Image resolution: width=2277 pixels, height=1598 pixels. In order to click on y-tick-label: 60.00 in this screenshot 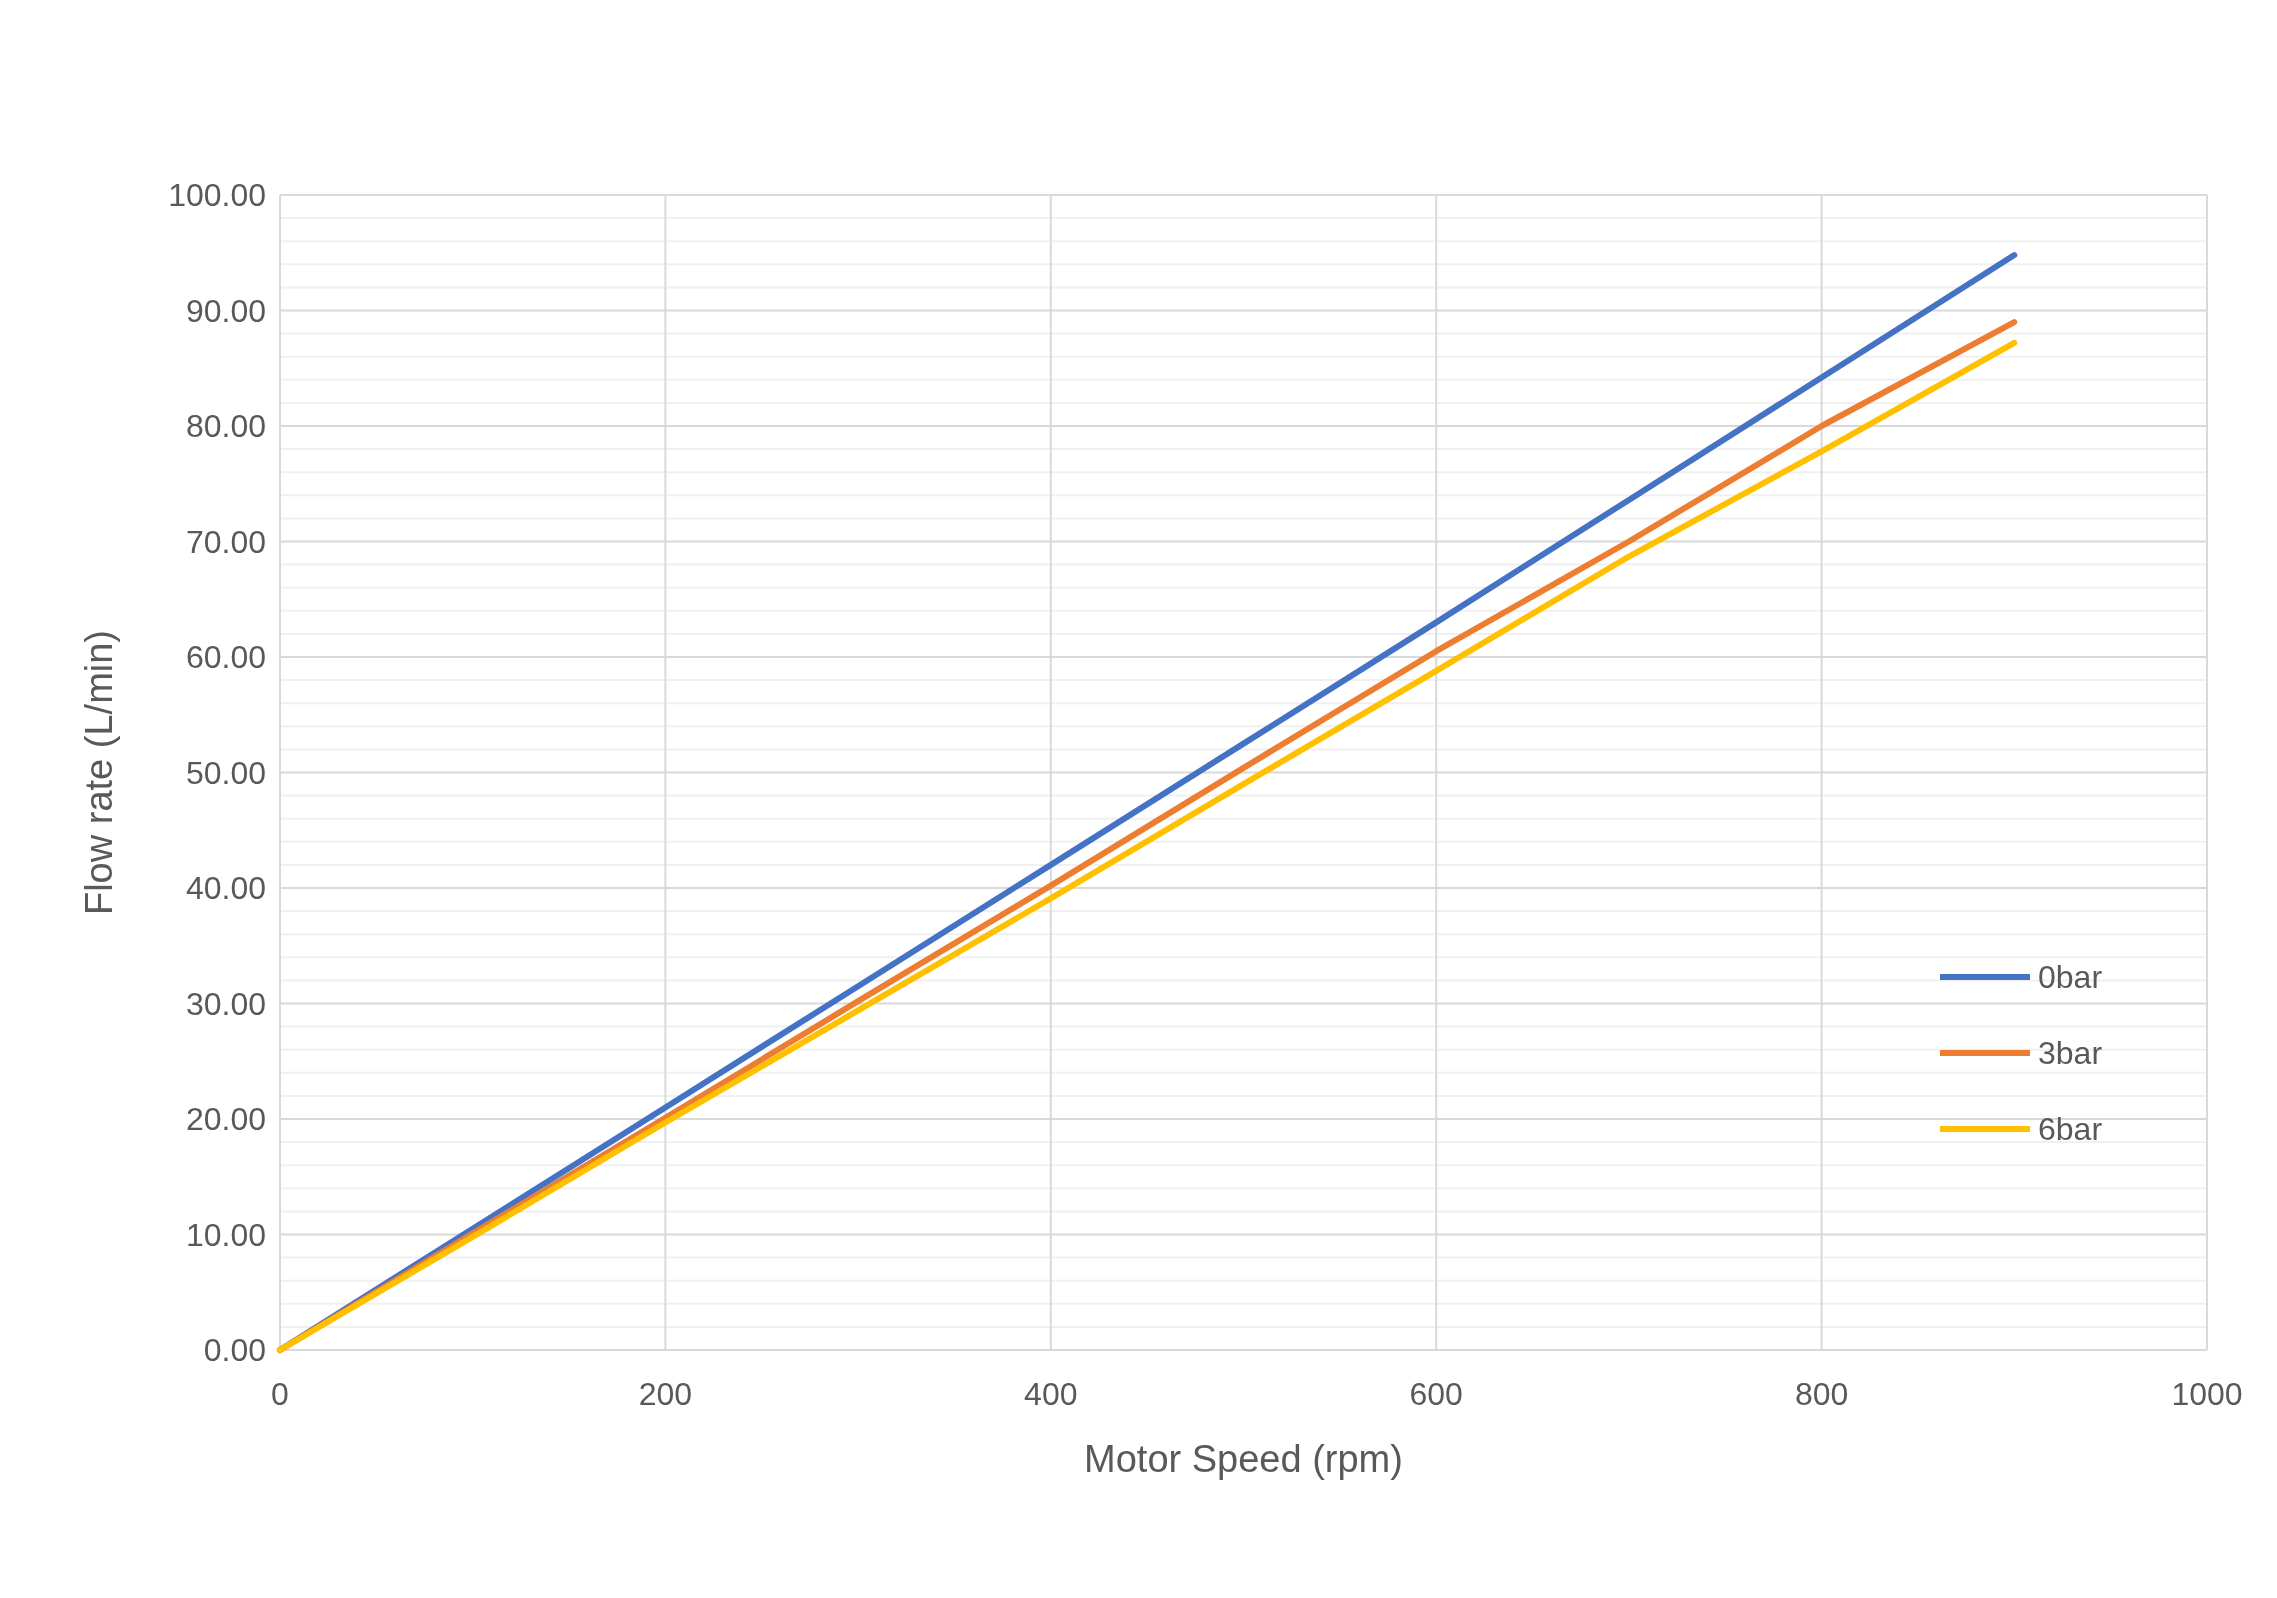, I will do `click(225, 657)`.